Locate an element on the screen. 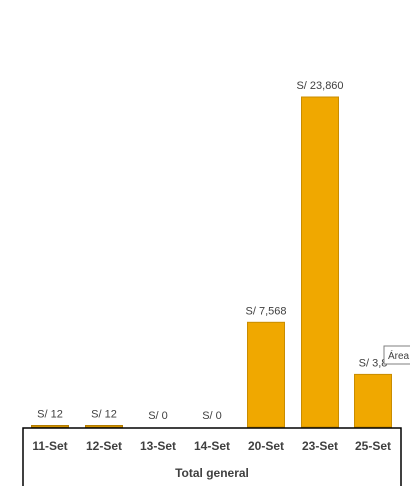 Image resolution: width=410 pixels, height=490 pixels. area-tooltip-label: Área is located at coordinates (399, 355).